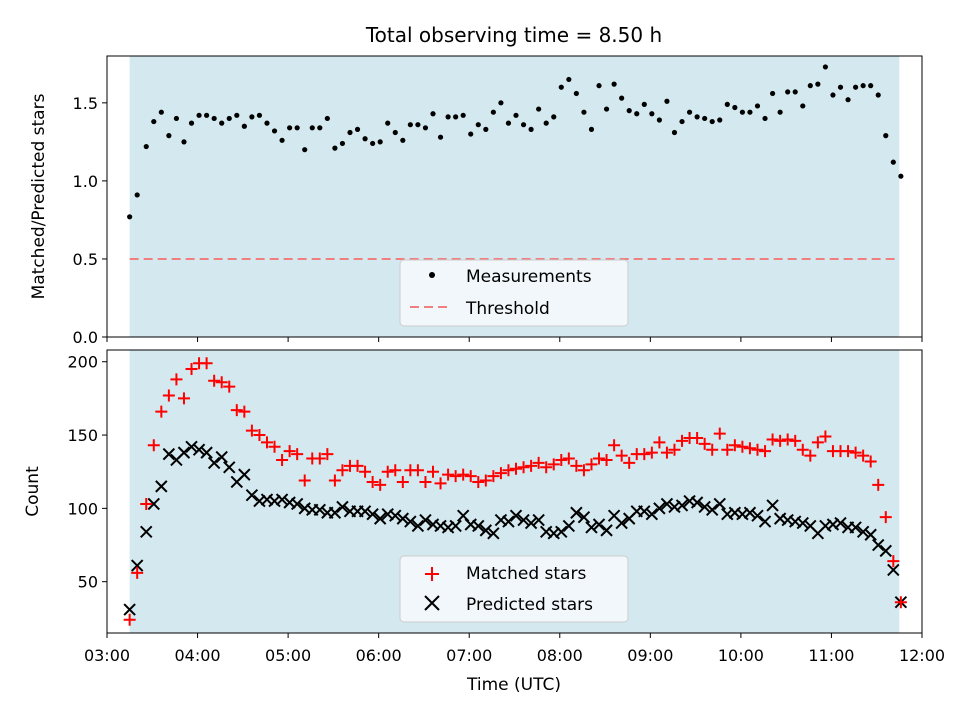  Describe the element at coordinates (82, 435) in the screenshot. I see `y-tick-label: 150` at that location.